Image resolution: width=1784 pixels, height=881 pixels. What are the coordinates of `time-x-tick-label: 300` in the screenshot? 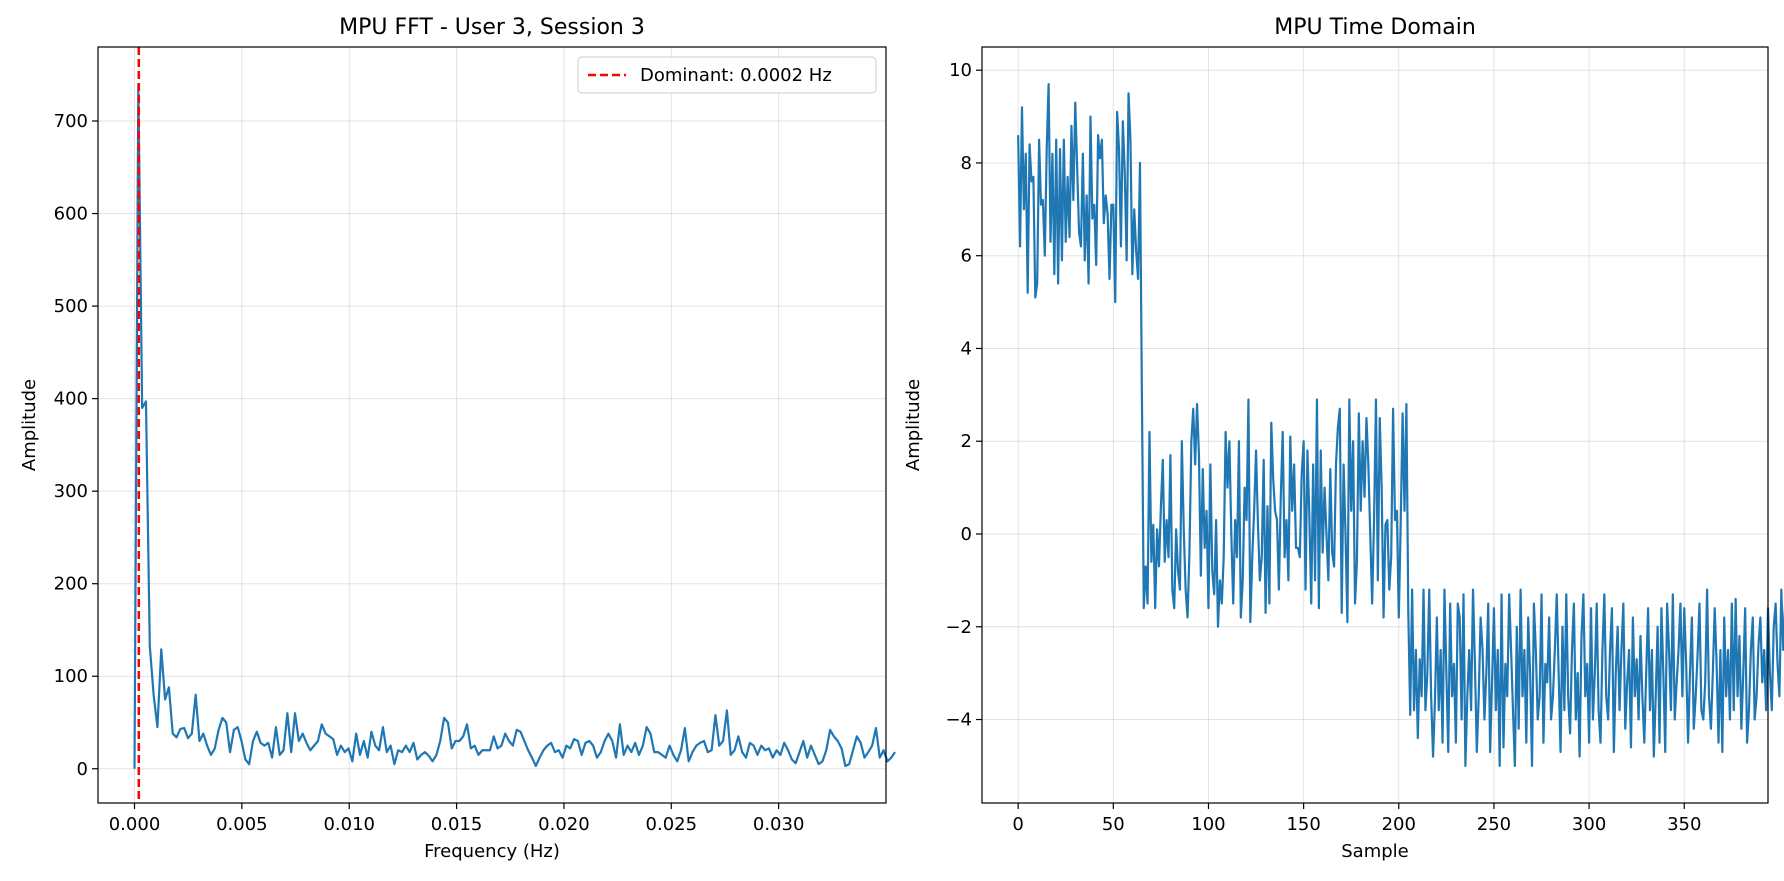 It's located at (1589, 824).